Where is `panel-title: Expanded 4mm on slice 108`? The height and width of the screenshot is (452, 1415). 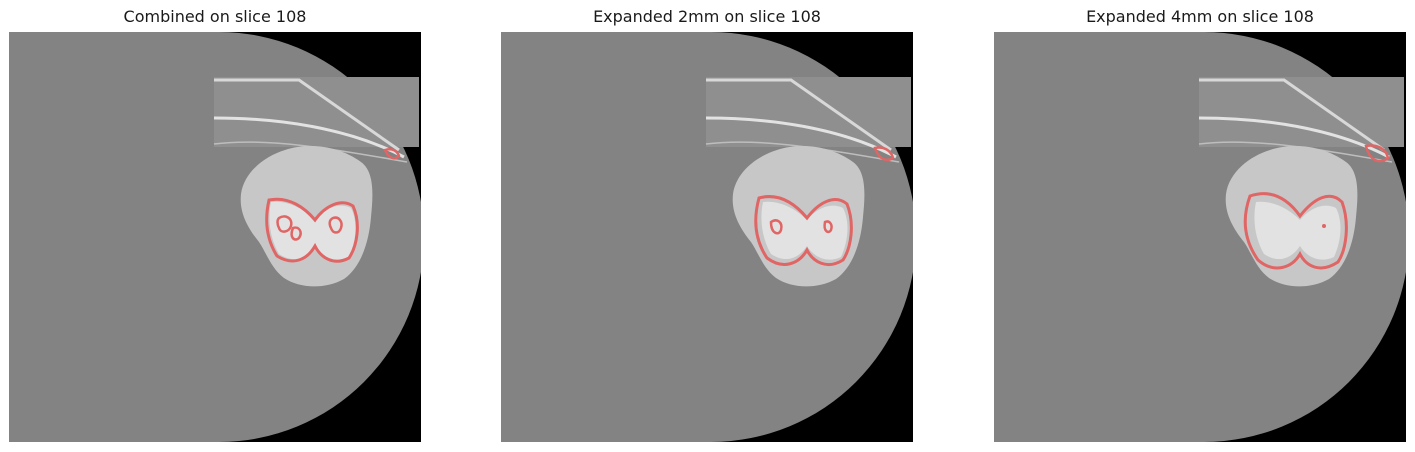 panel-title: Expanded 4mm on slice 108 is located at coordinates (1200, 16).